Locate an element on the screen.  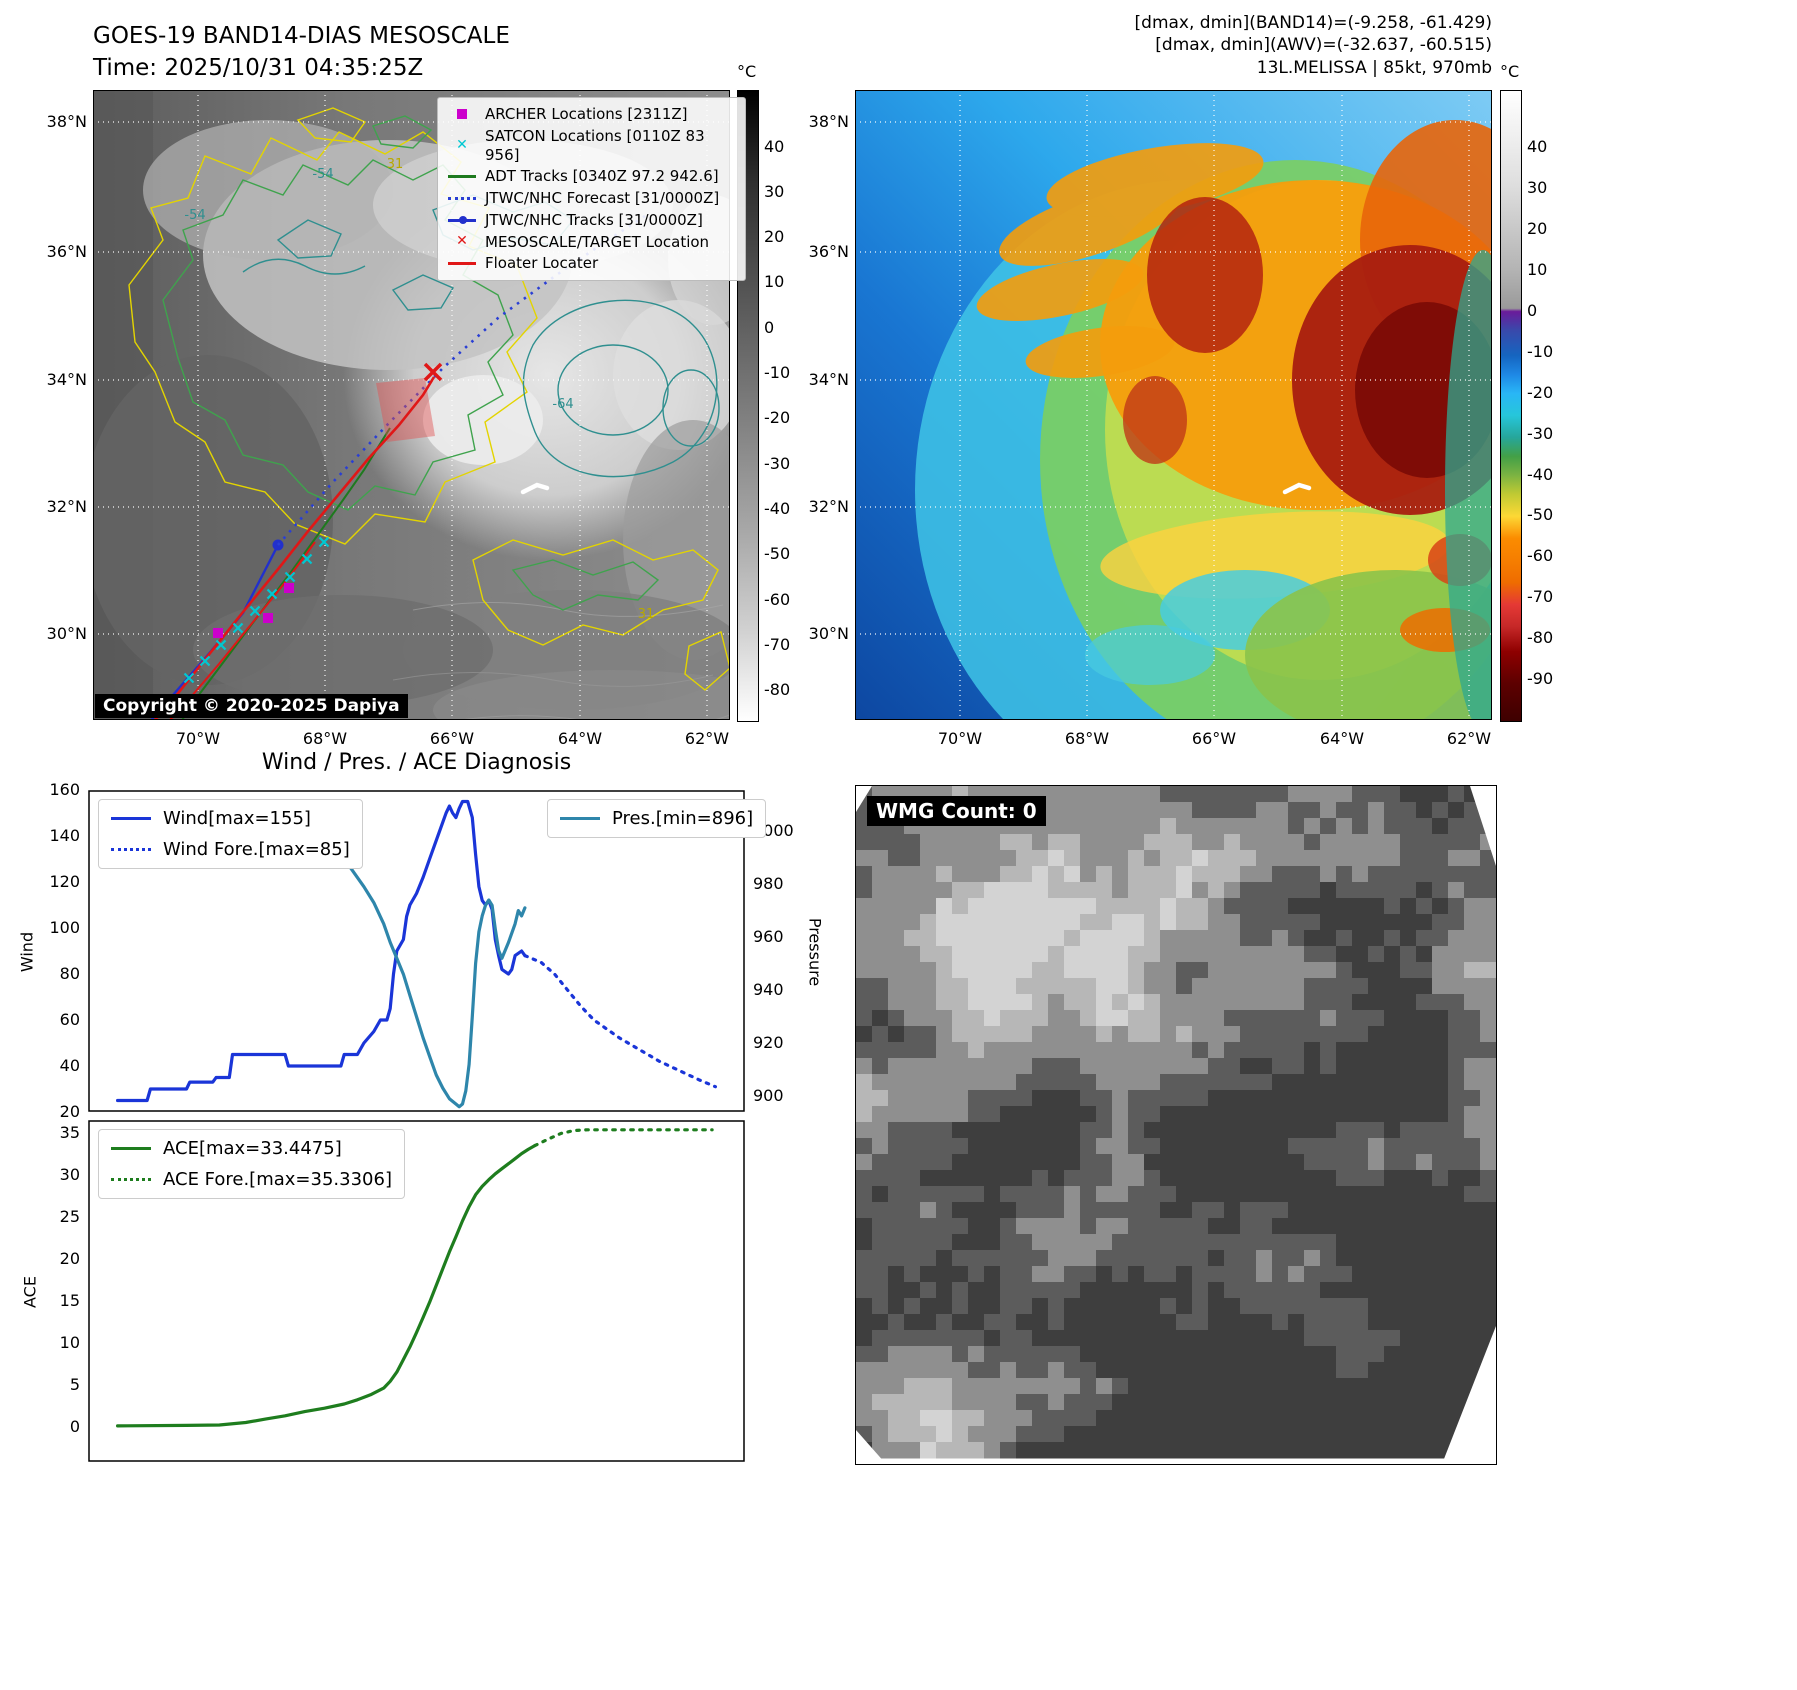
mesoscale-domain-box is located at coordinates (405, 410).